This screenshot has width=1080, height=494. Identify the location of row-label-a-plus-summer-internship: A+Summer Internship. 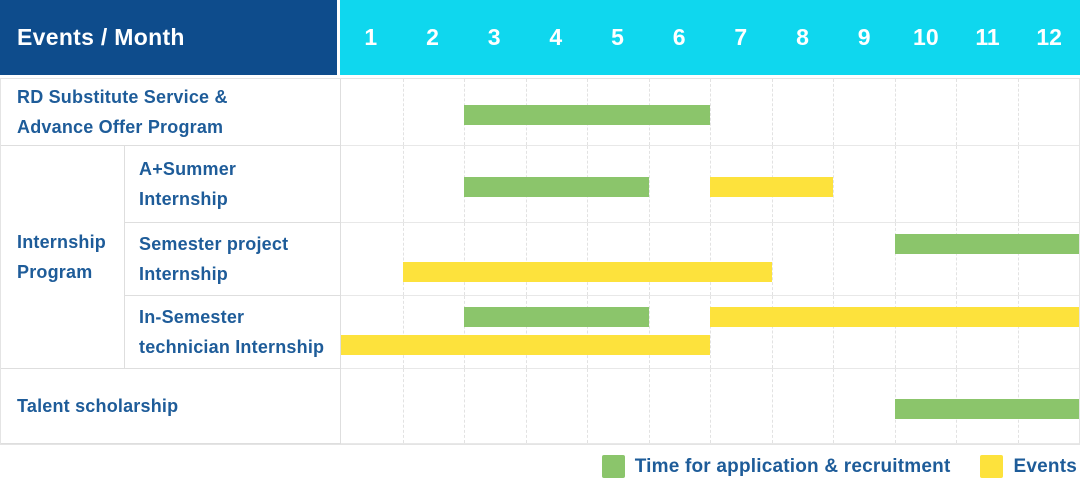
(233, 184).